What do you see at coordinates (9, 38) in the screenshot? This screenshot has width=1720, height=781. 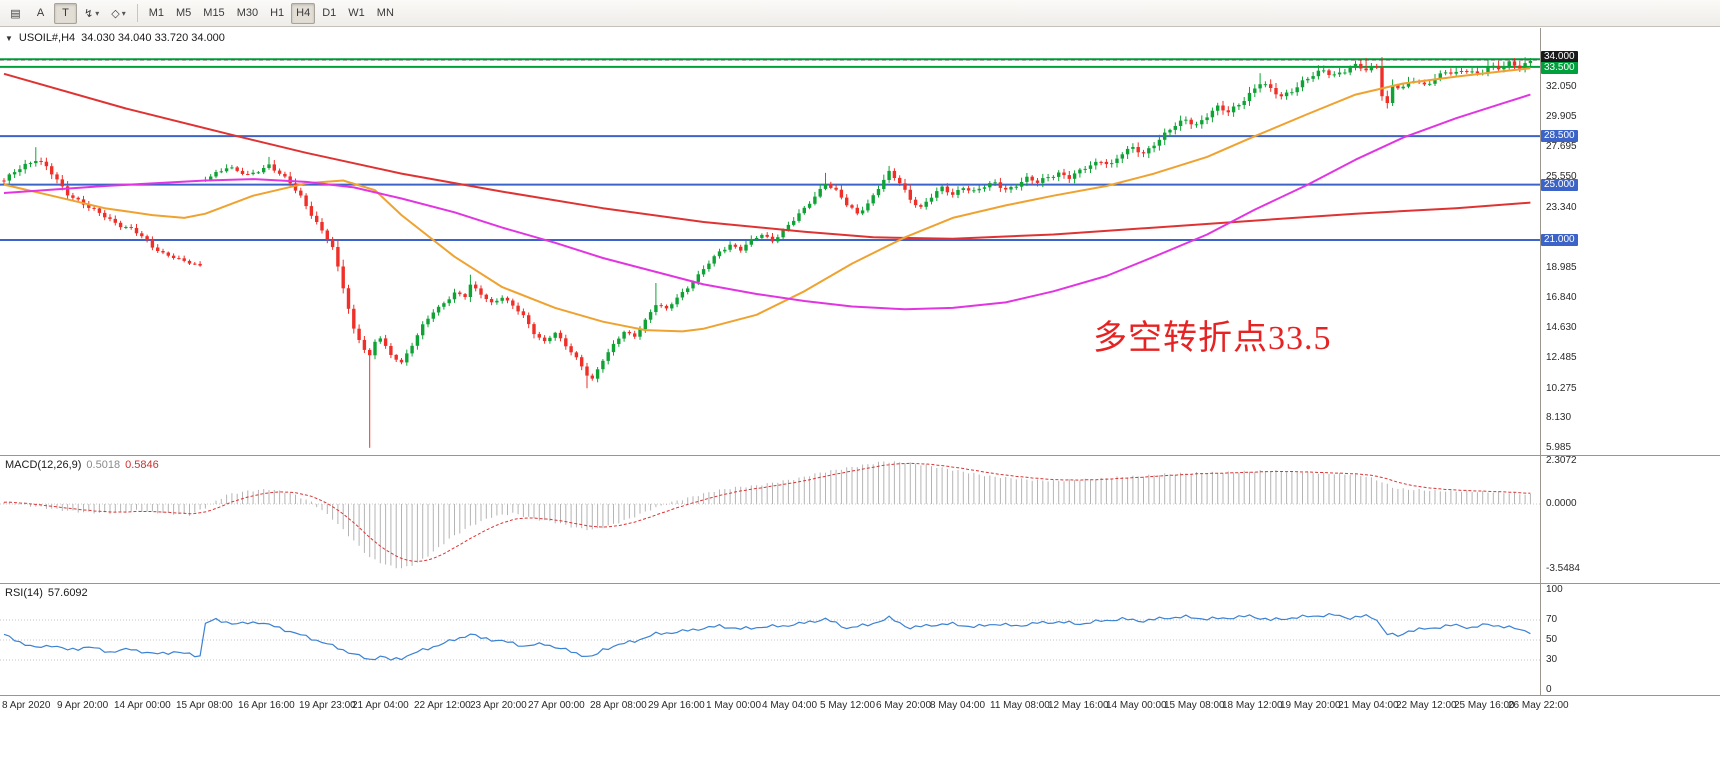 I see `collapse-triangle-icon: ▼` at bounding box center [9, 38].